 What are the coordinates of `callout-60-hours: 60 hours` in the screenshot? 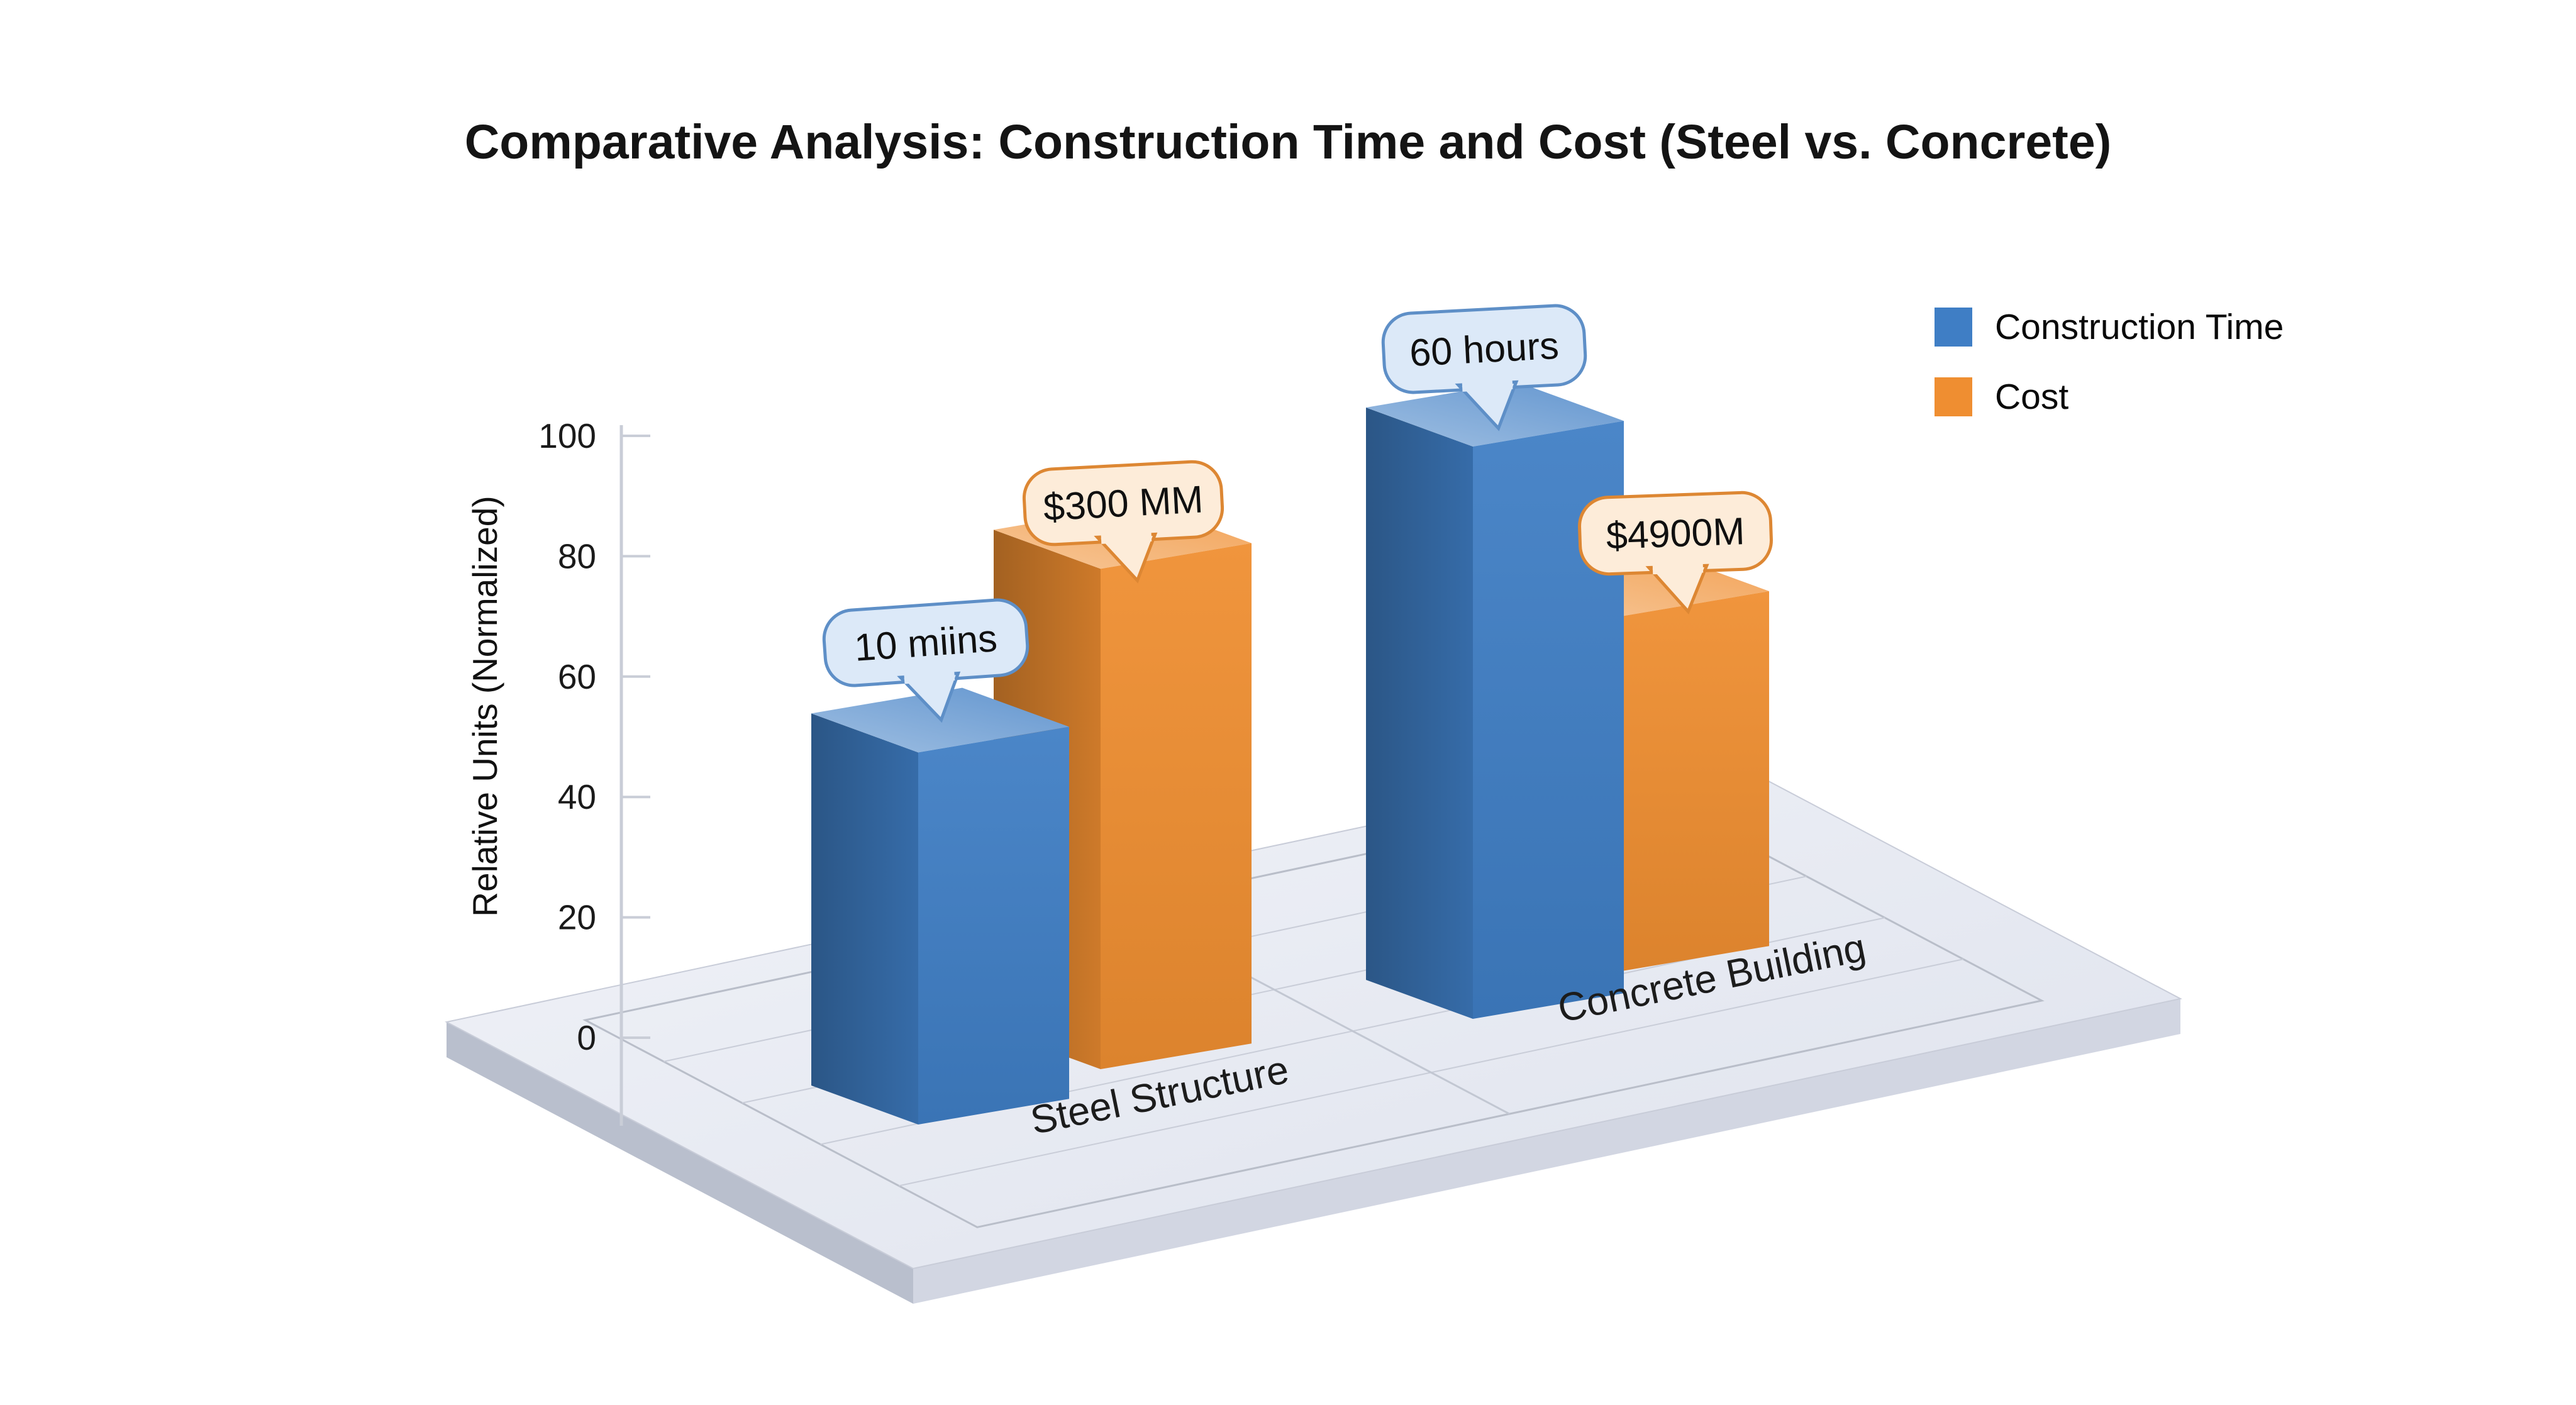 It's located at (1484, 367).